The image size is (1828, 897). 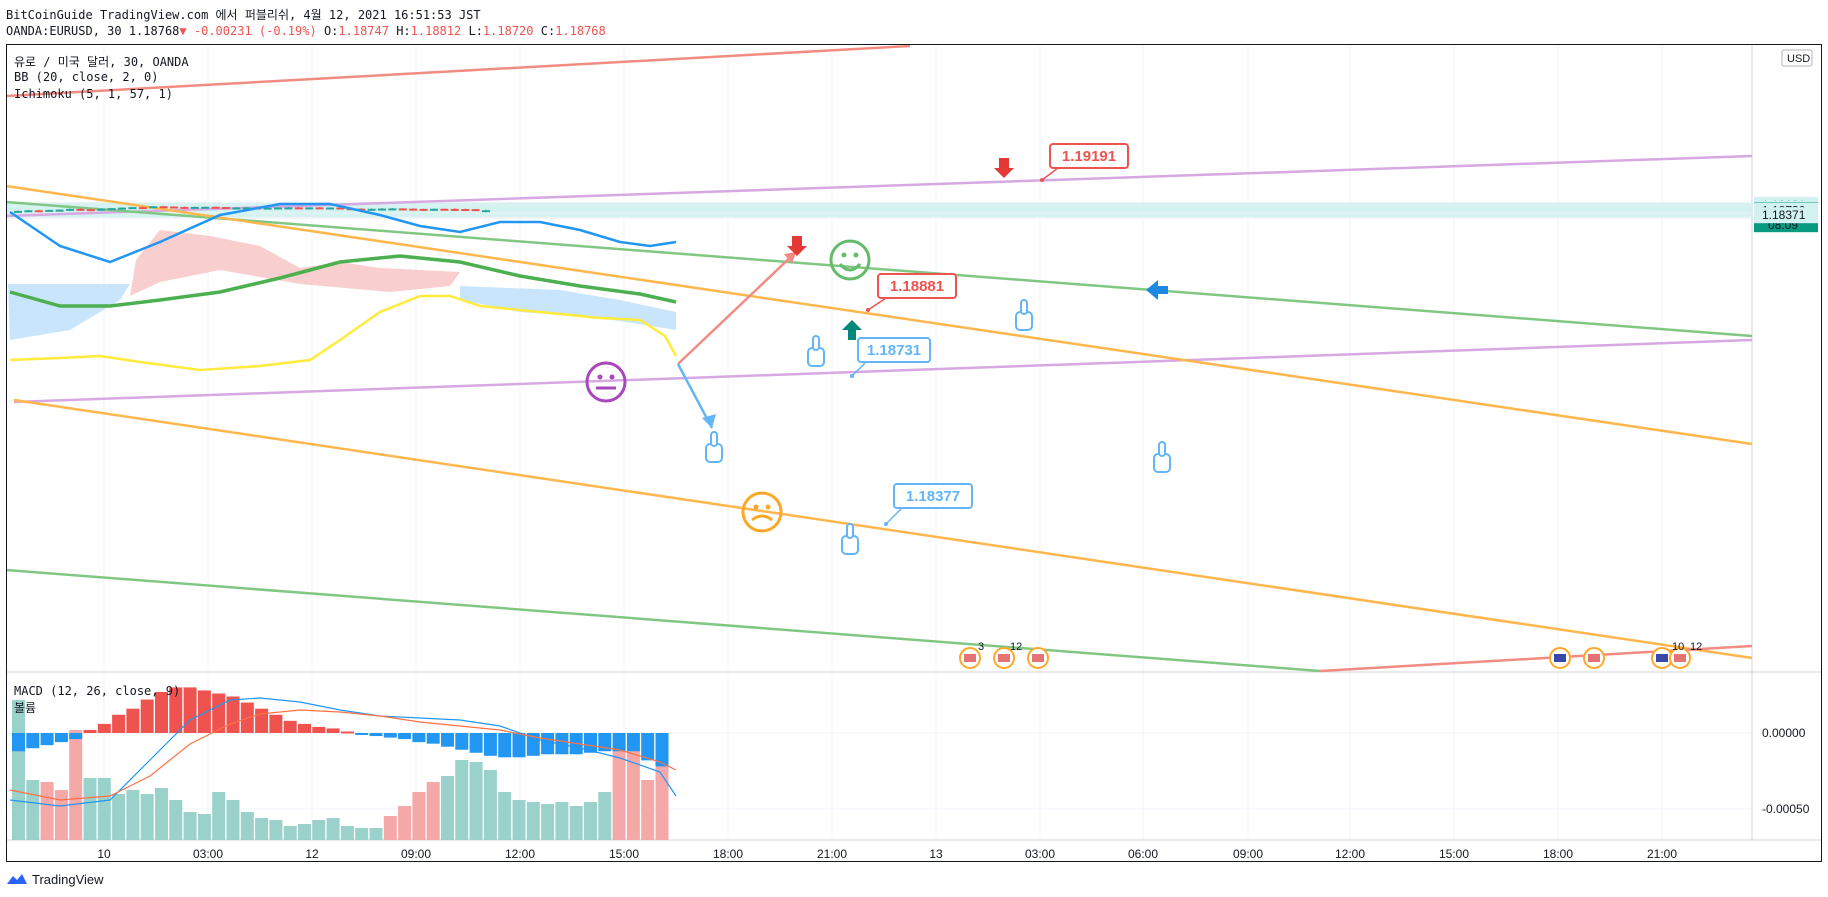 What do you see at coordinates (1786, 809) in the screenshot?
I see `macd-tick-1: -0.00050` at bounding box center [1786, 809].